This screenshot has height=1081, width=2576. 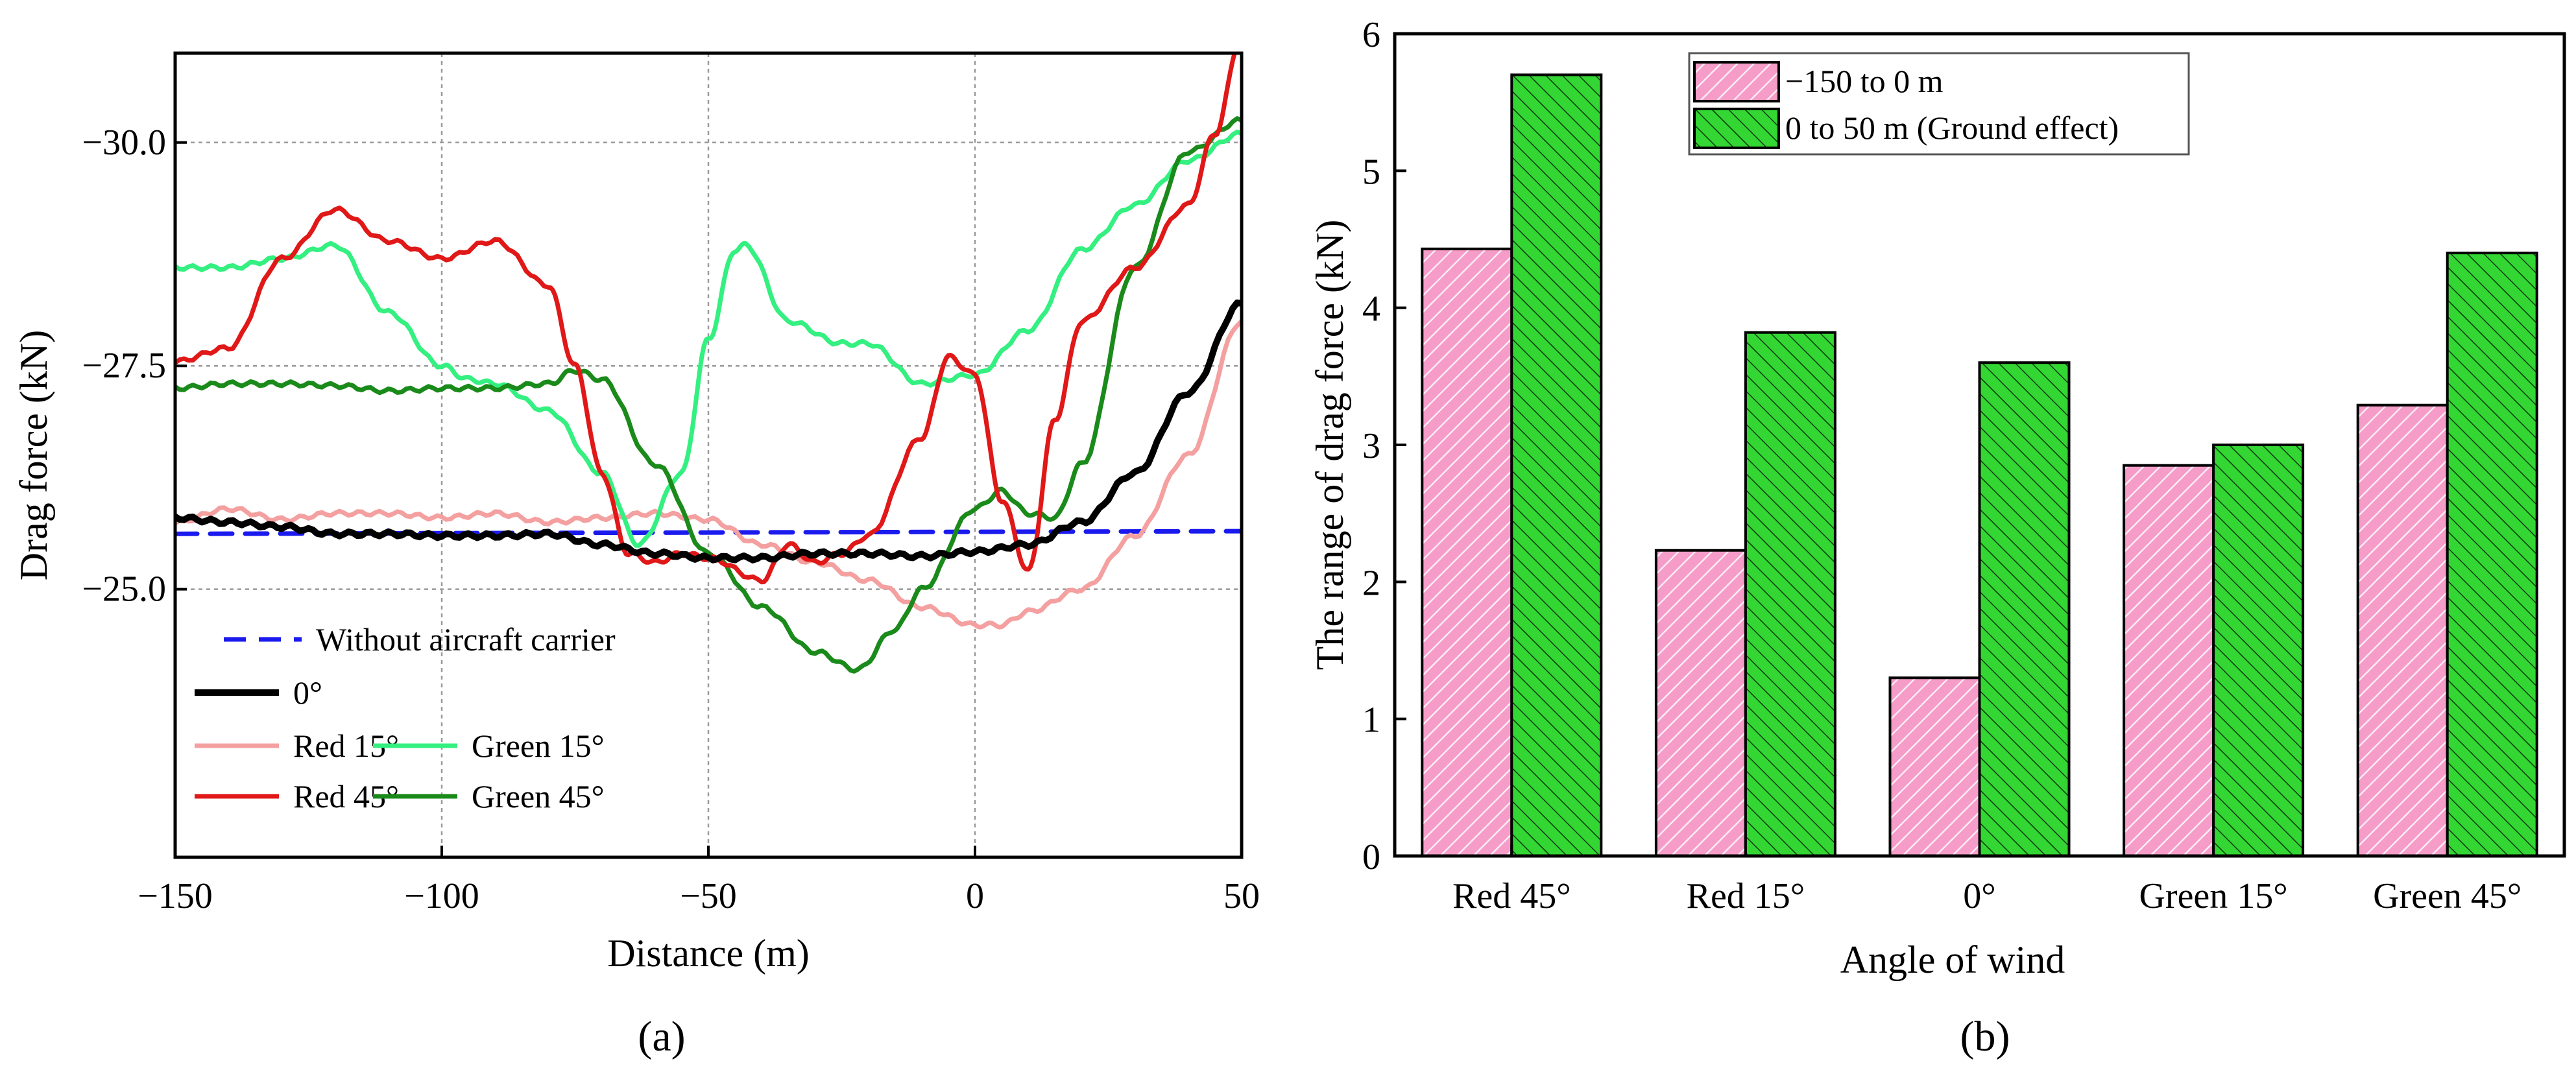 I want to click on bar-0deg-approach, so click(x=1934, y=767).